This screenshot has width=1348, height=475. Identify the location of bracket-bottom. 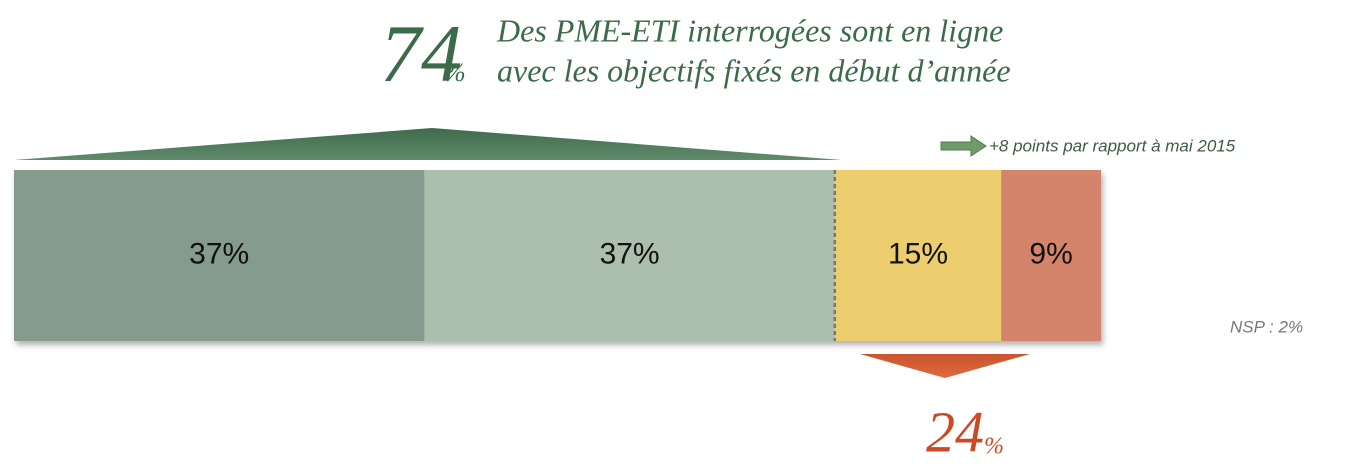
(945, 366).